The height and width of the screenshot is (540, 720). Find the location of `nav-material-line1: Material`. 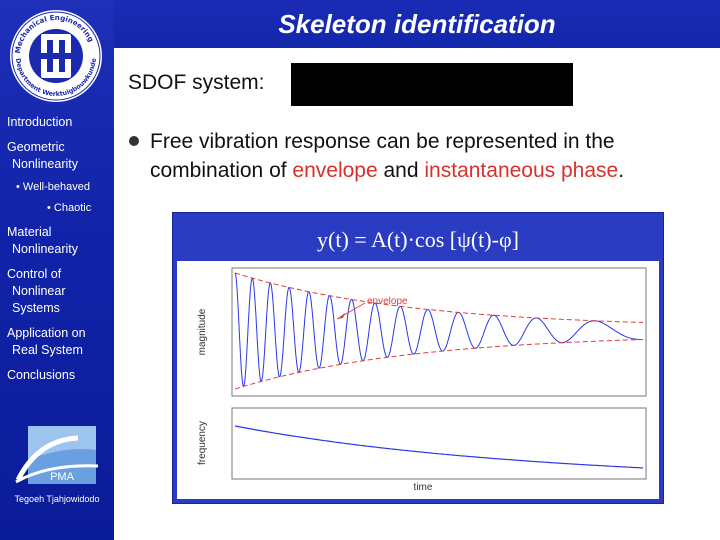

nav-material-line1: Material is located at coordinates (29, 232).